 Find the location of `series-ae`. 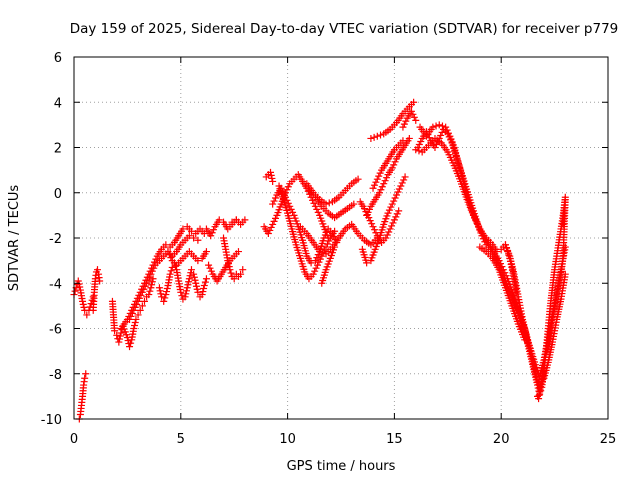

series-ae is located at coordinates (510, 268).